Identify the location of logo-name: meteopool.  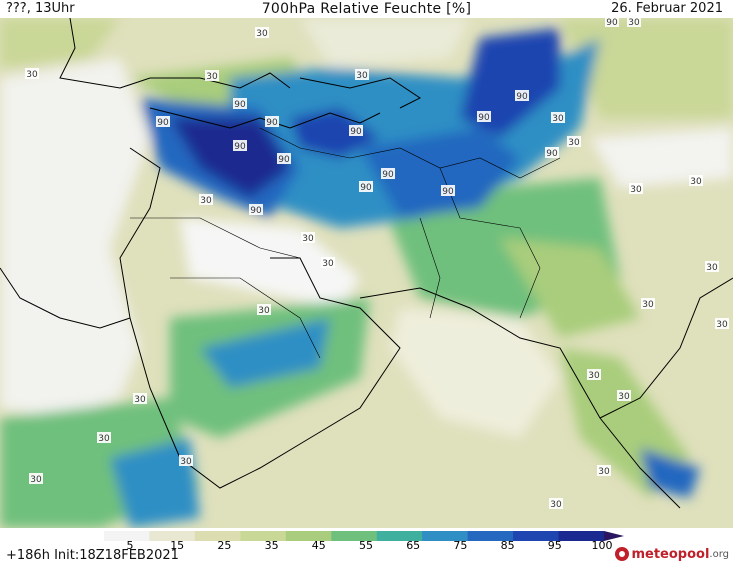
(670, 554).